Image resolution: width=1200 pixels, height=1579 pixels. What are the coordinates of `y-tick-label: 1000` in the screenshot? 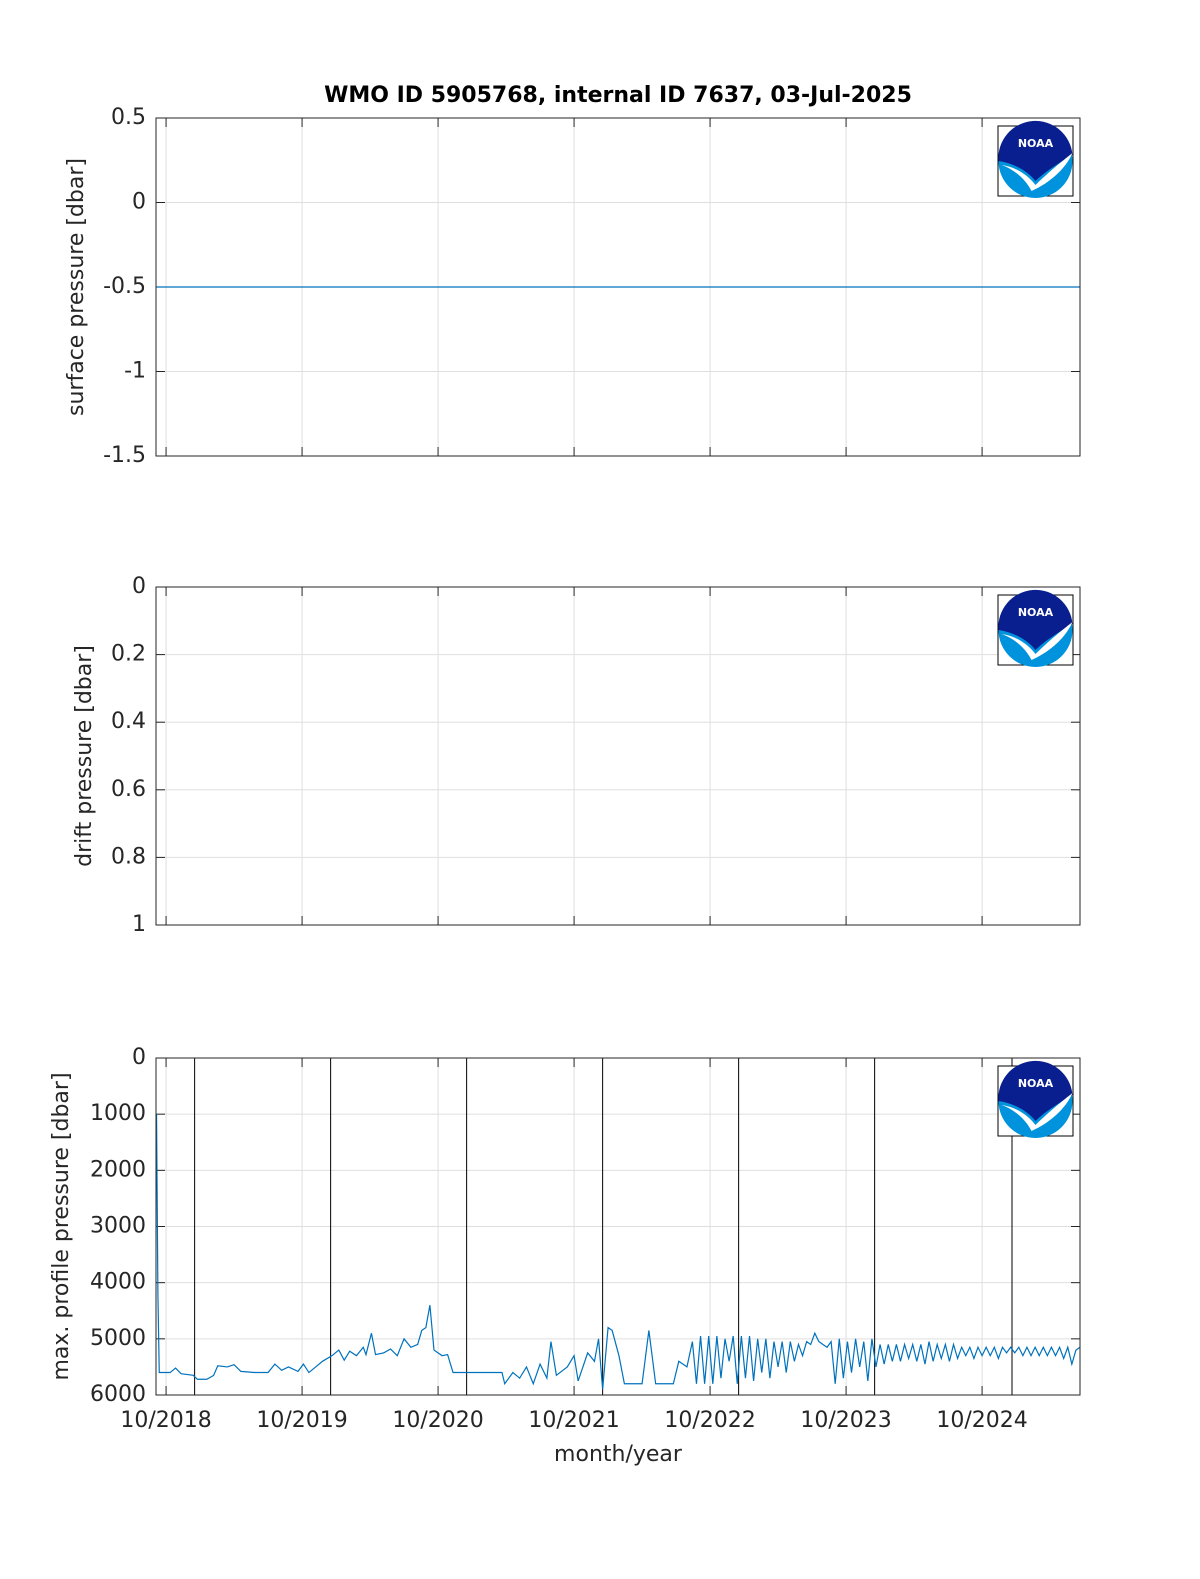 It's located at (118, 1113).